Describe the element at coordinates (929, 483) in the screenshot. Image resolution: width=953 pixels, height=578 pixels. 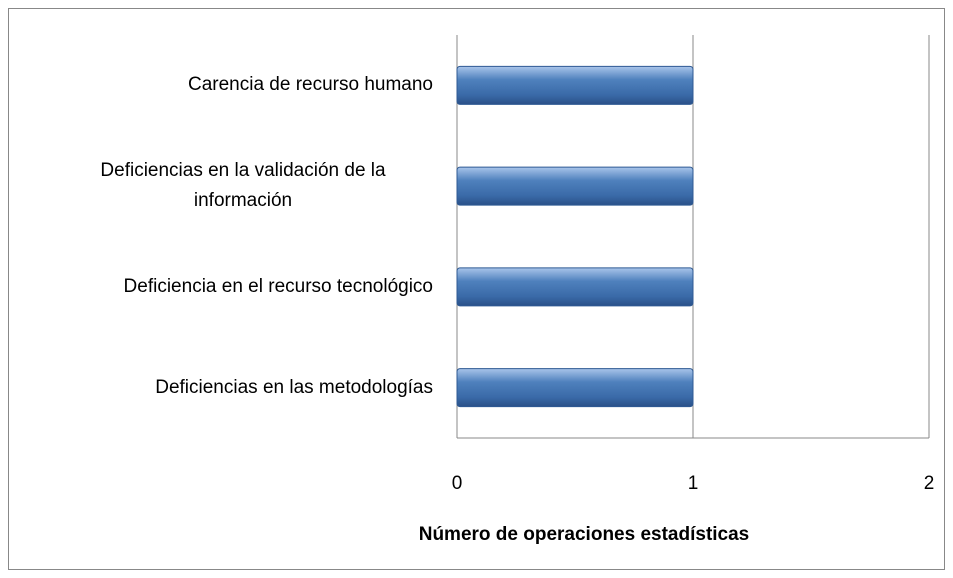
I see `x-tick-label: 2` at that location.